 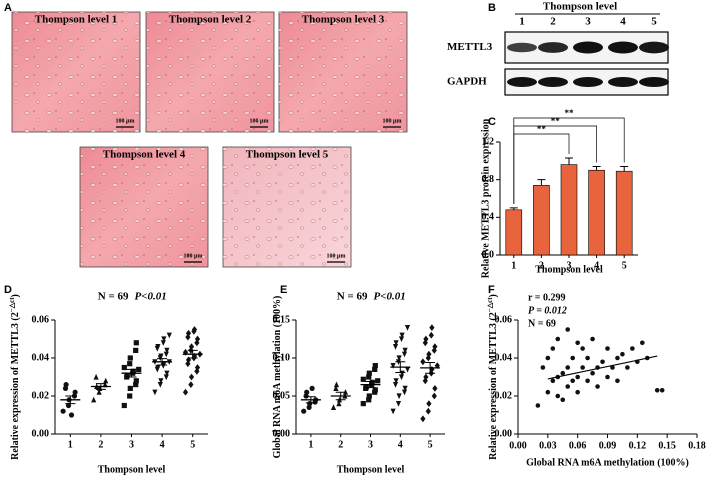 I want to click on x-tick-label: 2, so click(x=541, y=265).